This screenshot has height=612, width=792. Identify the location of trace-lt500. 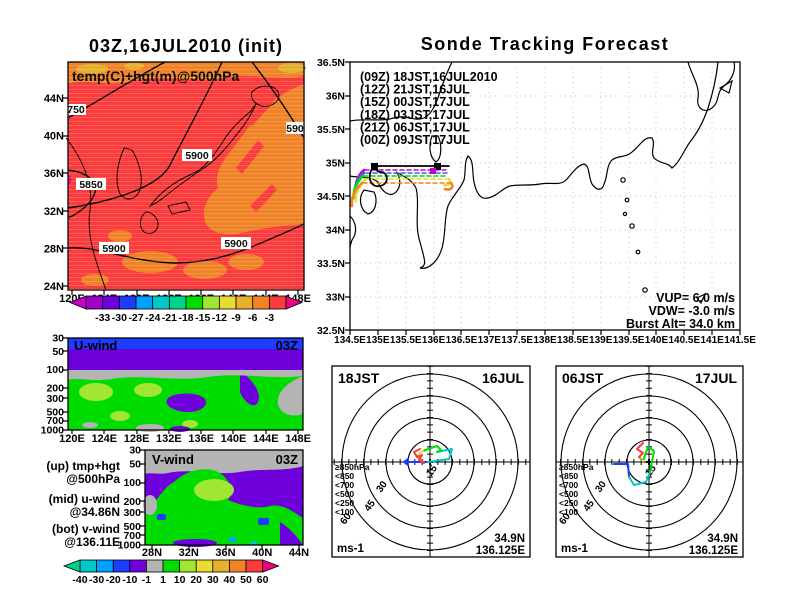
(432, 449).